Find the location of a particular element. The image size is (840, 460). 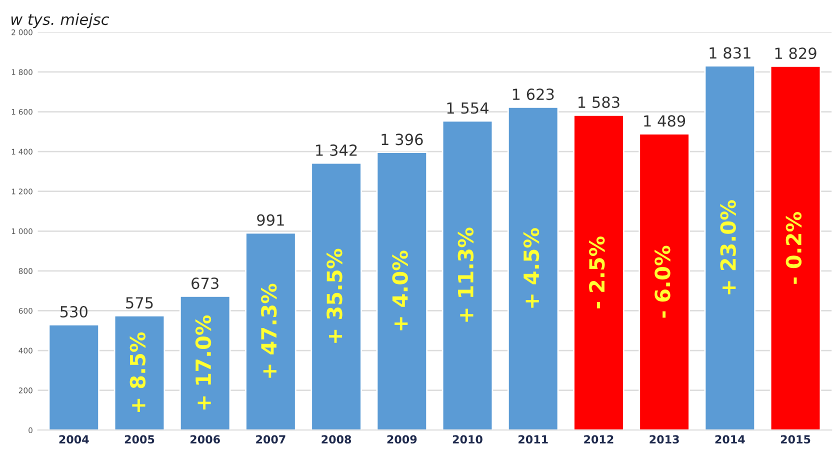

x-tick-label: 2006 is located at coordinates (205, 439).